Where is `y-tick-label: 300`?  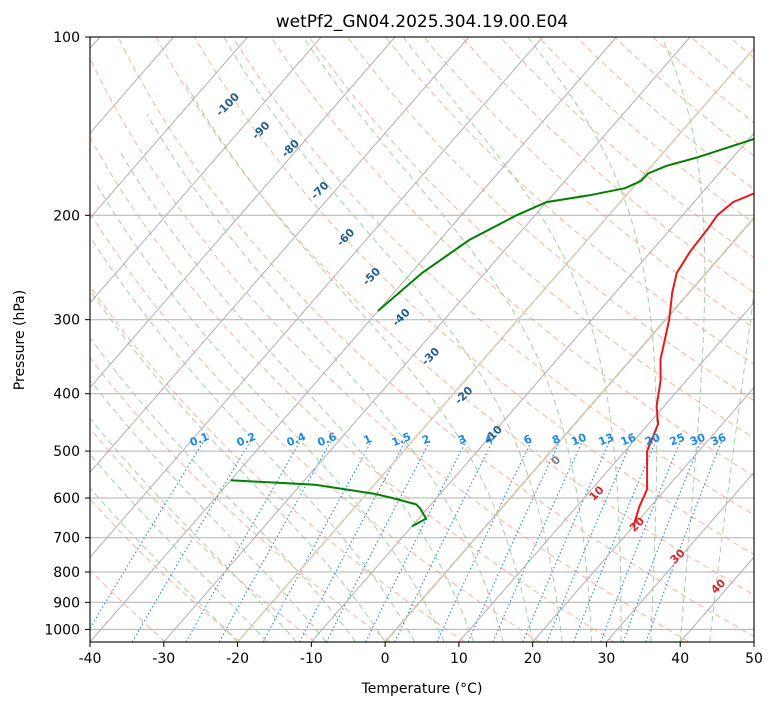 y-tick-label: 300 is located at coordinates (66, 321).